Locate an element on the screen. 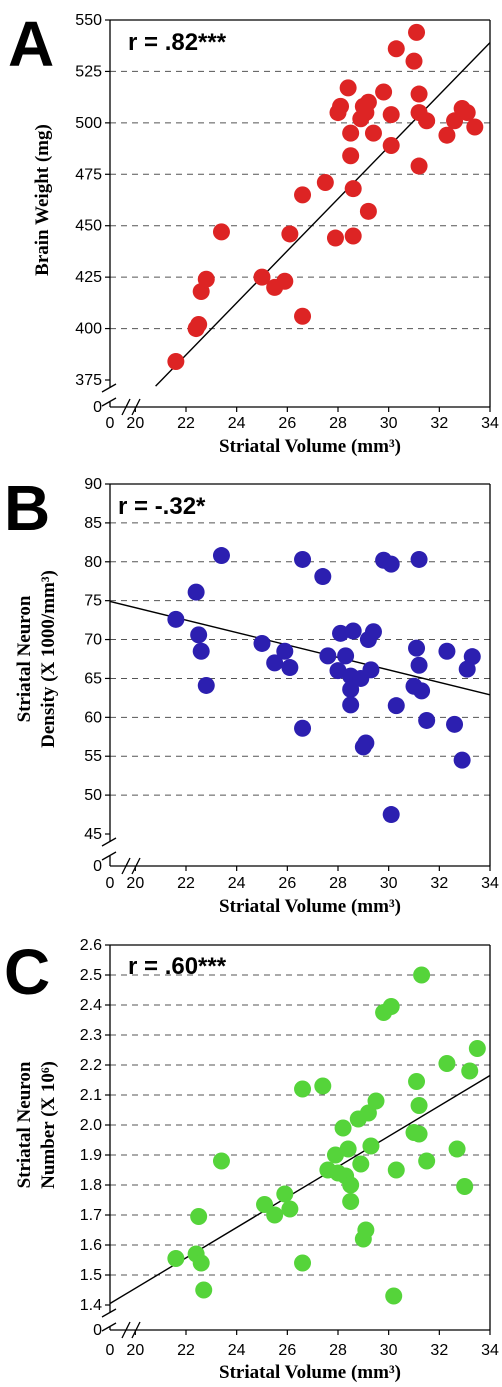  y-tick-label: 2.6 is located at coordinates (91, 945).